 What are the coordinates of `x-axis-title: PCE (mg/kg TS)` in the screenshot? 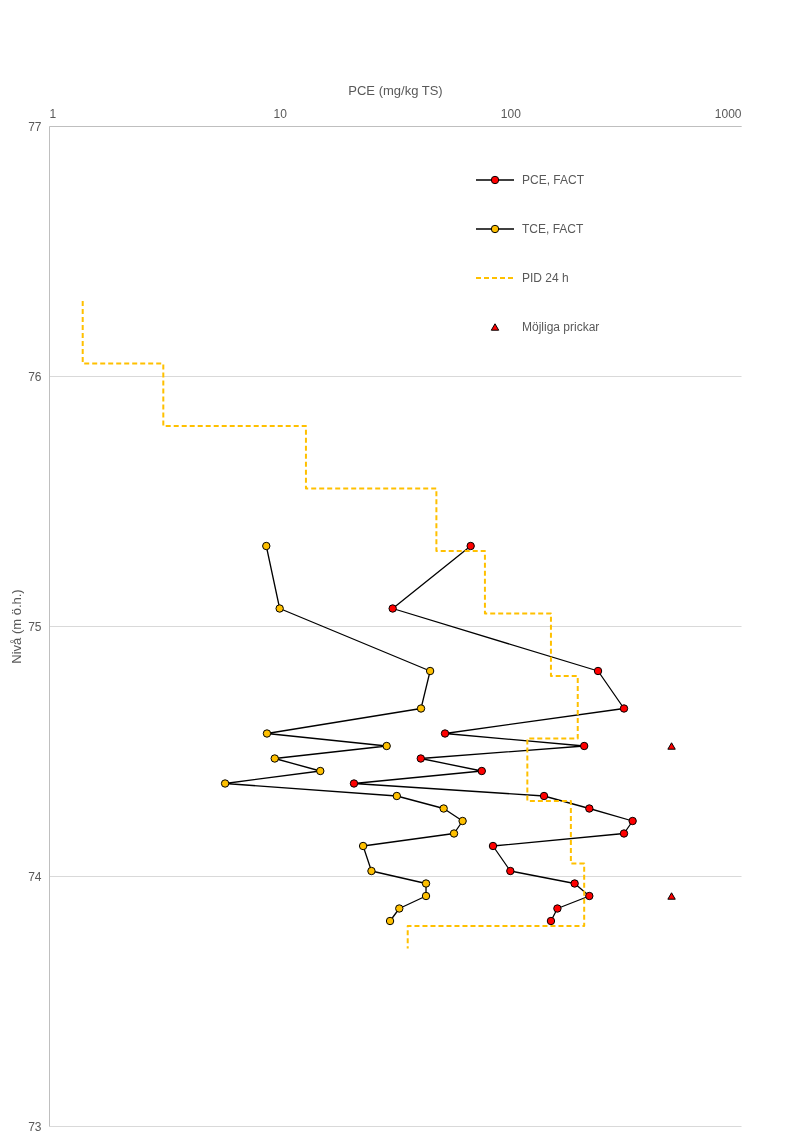 It's located at (395, 90).